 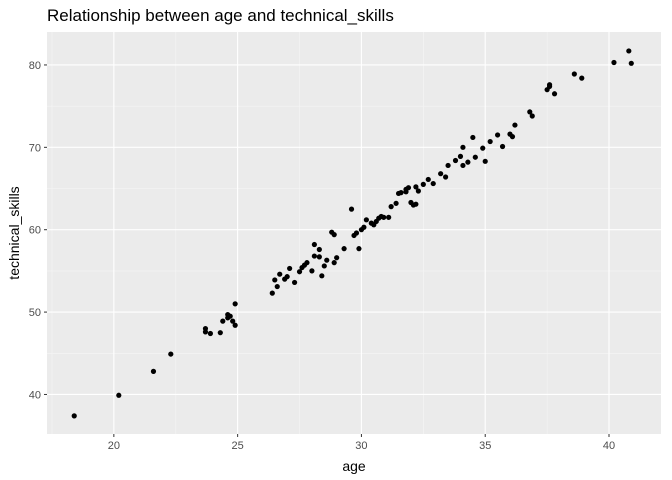 What do you see at coordinates (609, 446) in the screenshot?
I see `x-tick-label: 40` at bounding box center [609, 446].